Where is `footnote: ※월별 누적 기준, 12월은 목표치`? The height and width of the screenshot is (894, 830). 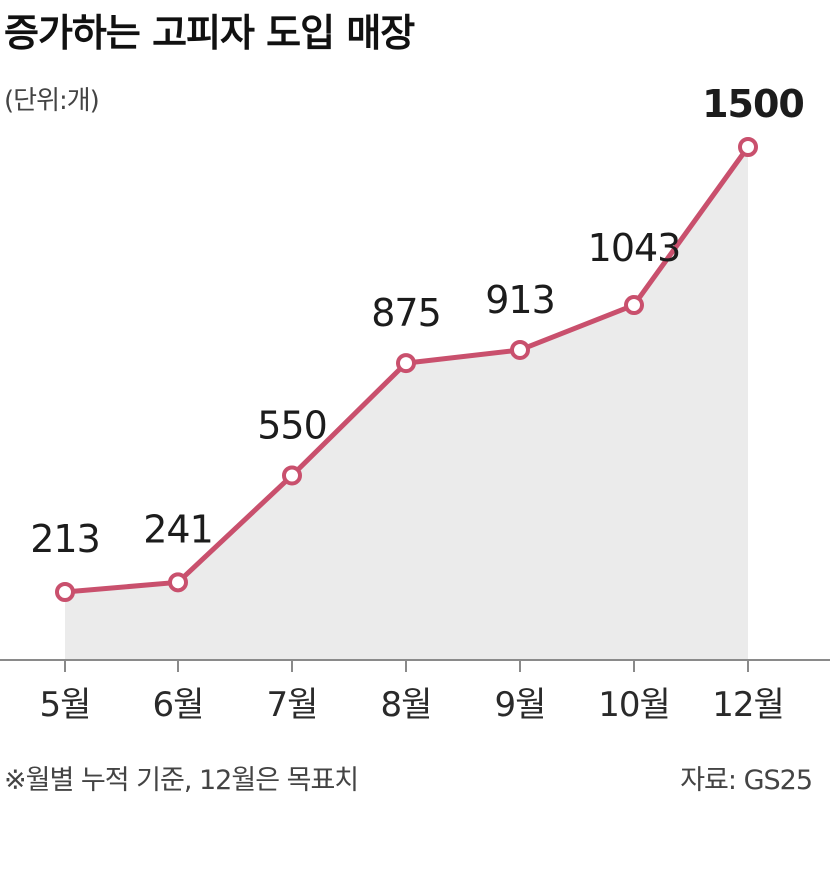
footnote: ※월별 누적 기준, 12월은 목표치 is located at coordinates (181, 780).